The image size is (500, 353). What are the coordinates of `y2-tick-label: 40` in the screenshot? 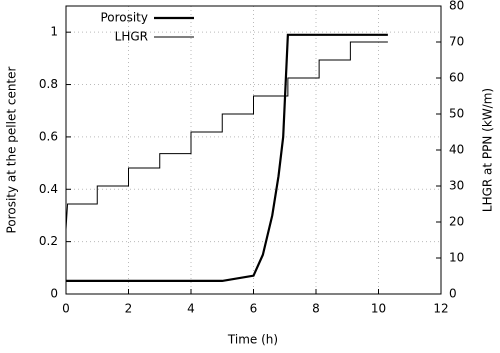 It's located at (456, 150).